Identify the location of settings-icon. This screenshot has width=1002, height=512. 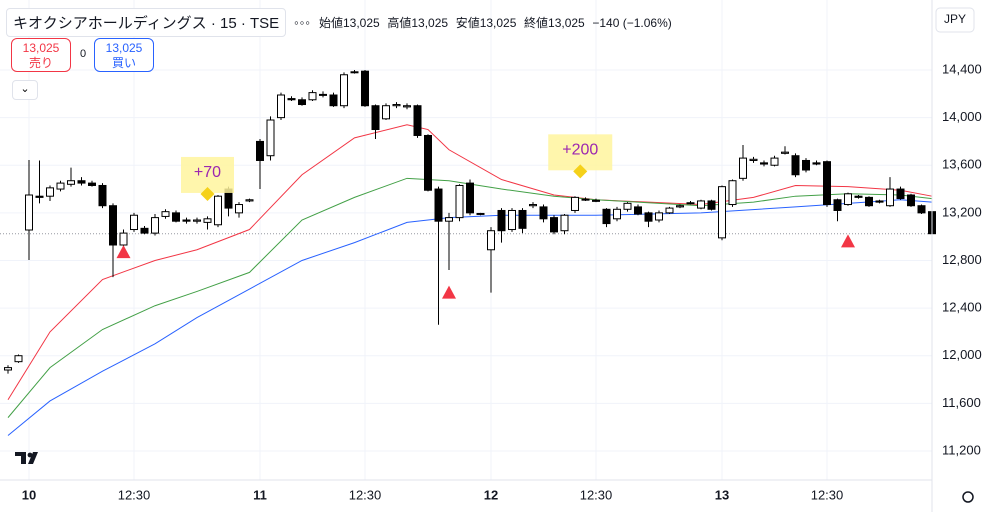
(968, 497).